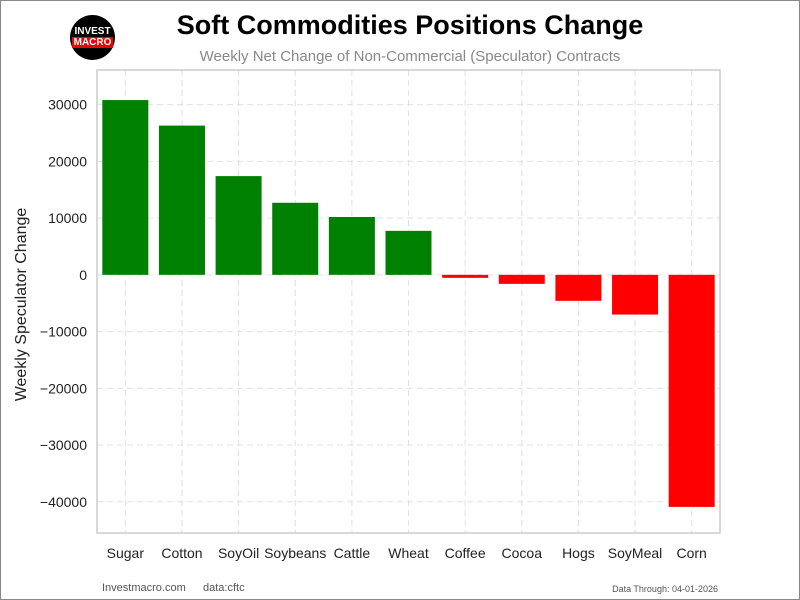 Image resolution: width=800 pixels, height=600 pixels. Describe the element at coordinates (83, 275) in the screenshot. I see `y-tick-label: 0` at that location.